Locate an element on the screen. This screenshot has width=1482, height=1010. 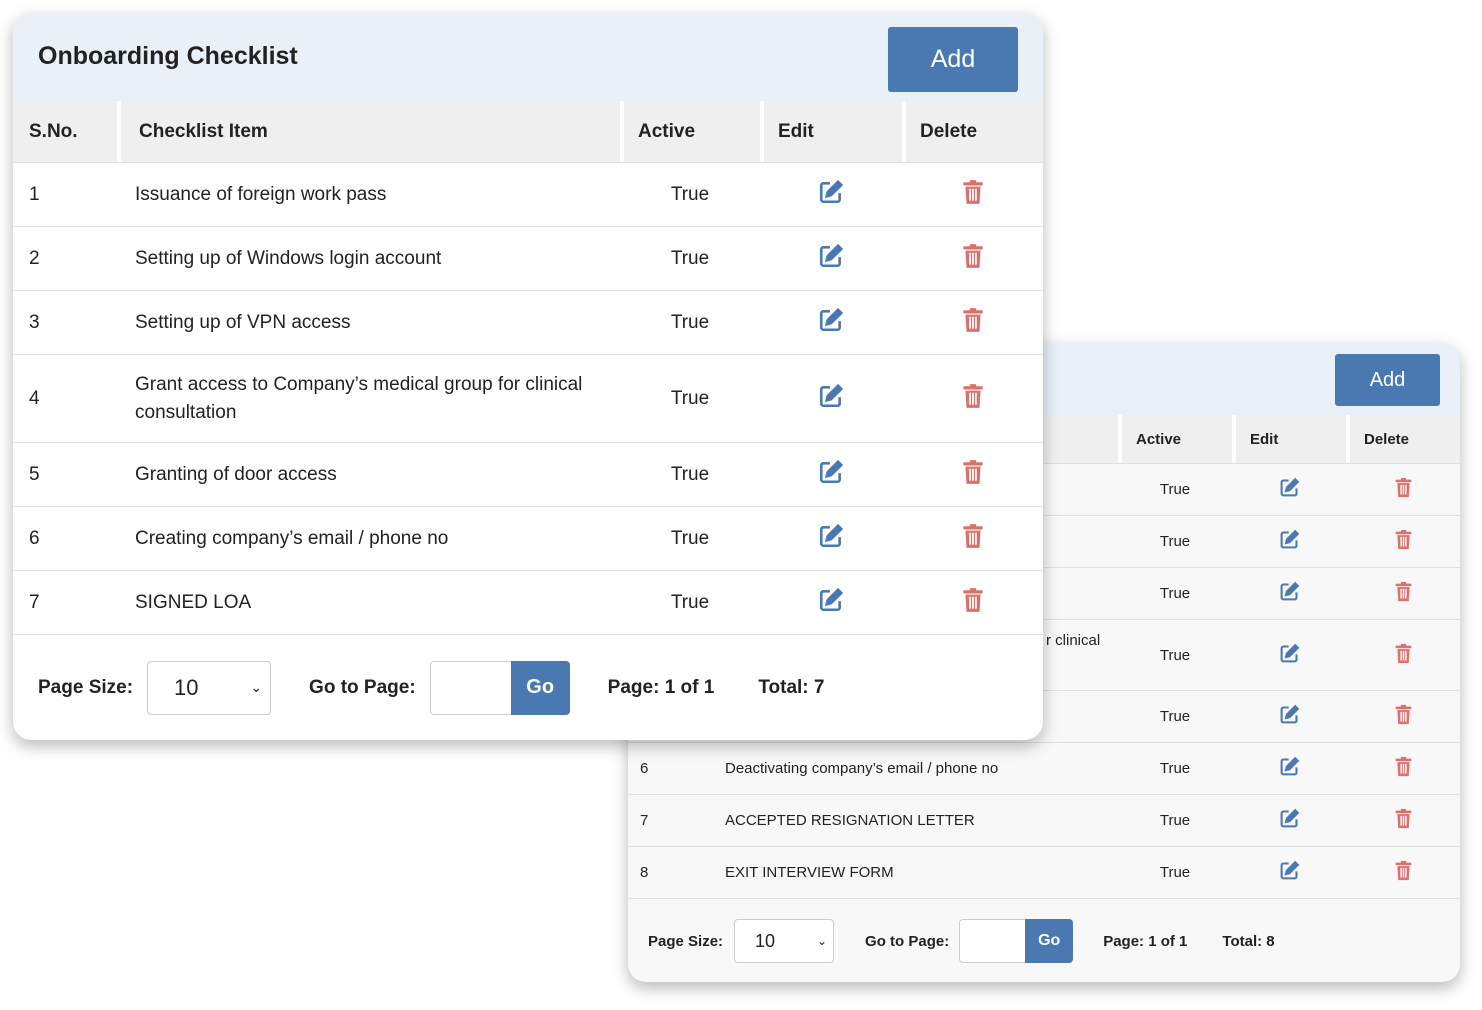
page-size-value: 10 is located at coordinates (765, 940).